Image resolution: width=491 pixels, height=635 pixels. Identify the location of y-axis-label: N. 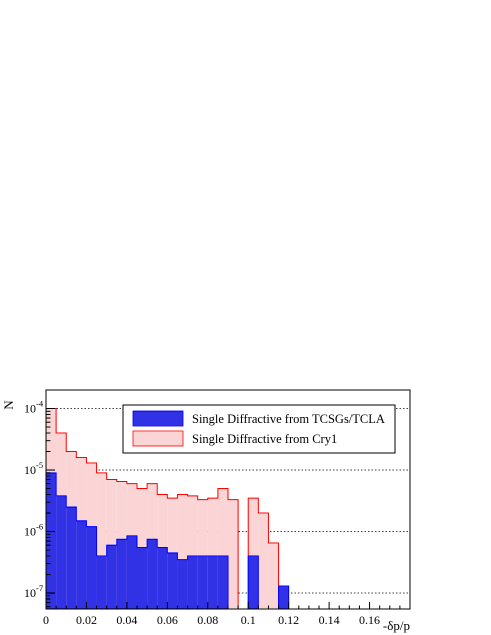
(8, 405).